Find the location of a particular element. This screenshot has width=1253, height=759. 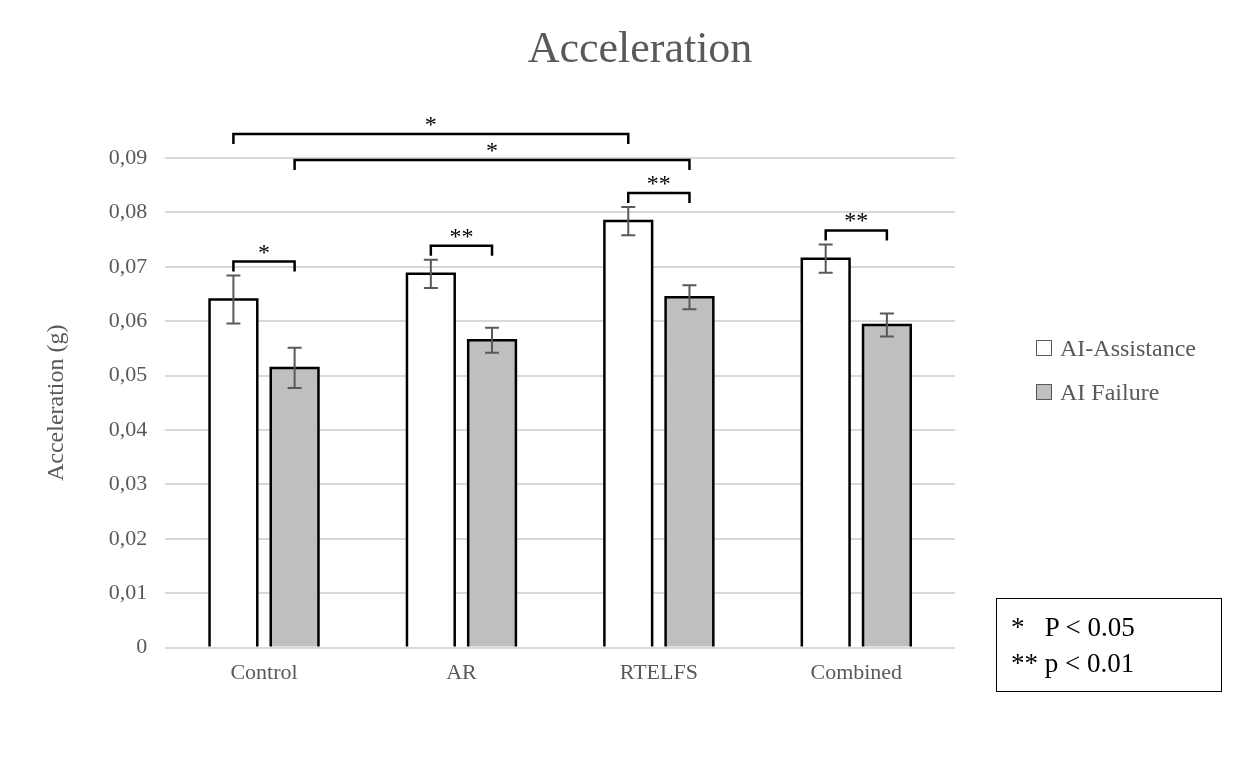

x-tick-label: RTELFS is located at coordinates (658, 671).